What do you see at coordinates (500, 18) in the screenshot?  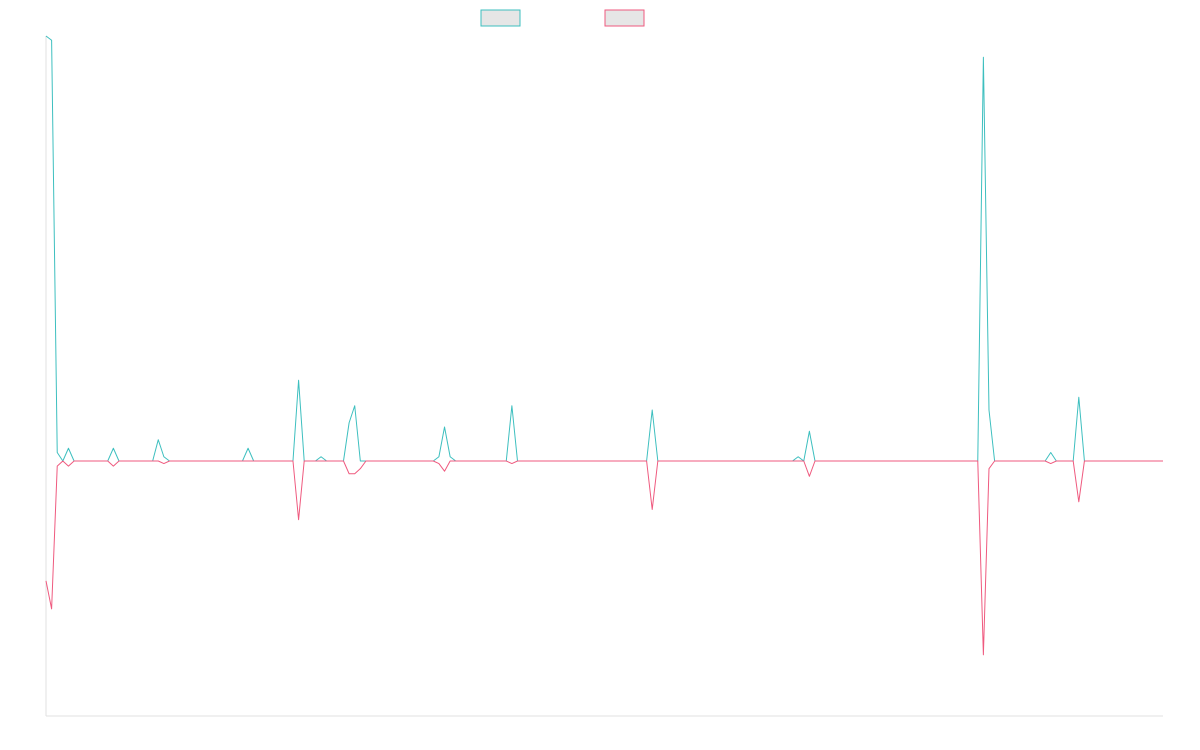 I see `legend-swatch-up` at bounding box center [500, 18].